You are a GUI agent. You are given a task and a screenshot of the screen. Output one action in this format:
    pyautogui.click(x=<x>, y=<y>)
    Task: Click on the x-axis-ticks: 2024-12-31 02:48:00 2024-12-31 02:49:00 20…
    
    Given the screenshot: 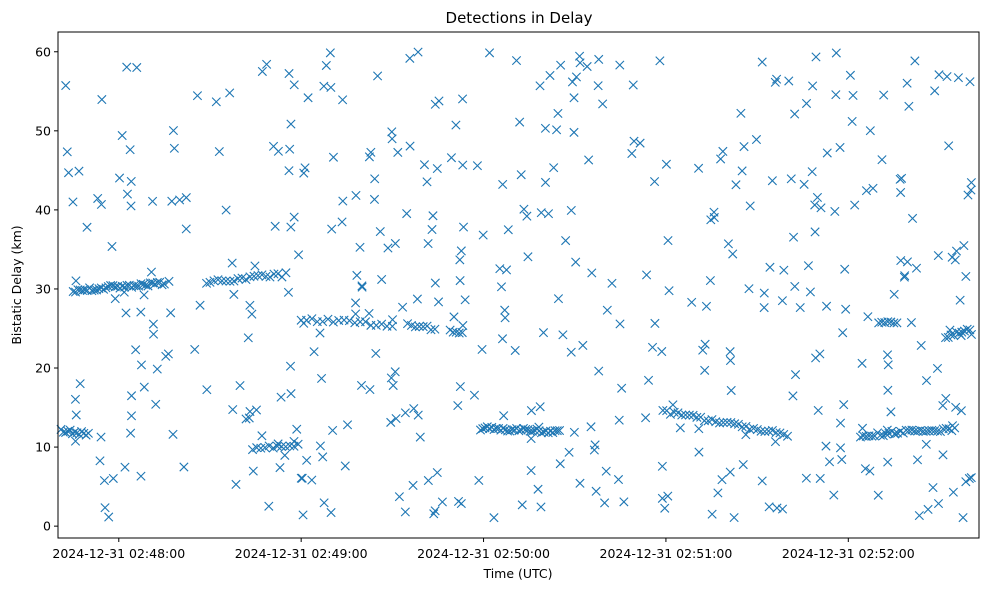 What is the action you would take?
    pyautogui.click(x=483, y=549)
    